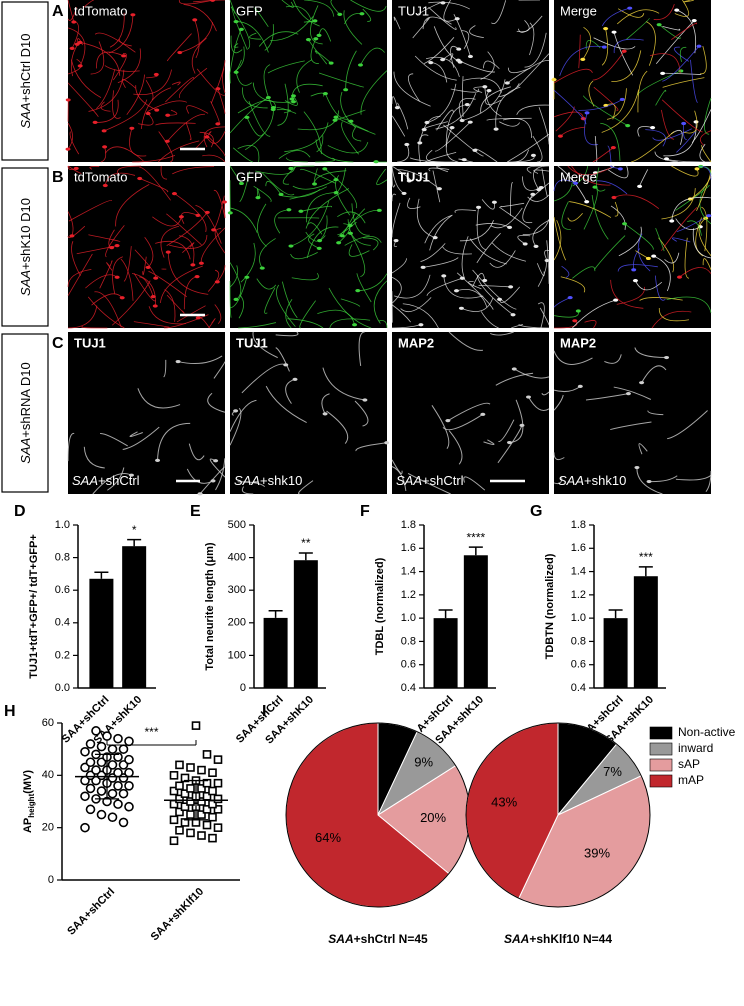 The image size is (744, 1006). What do you see at coordinates (25, 451) in the screenshot?
I see `row-label-italic: SAA` at bounding box center [25, 451].